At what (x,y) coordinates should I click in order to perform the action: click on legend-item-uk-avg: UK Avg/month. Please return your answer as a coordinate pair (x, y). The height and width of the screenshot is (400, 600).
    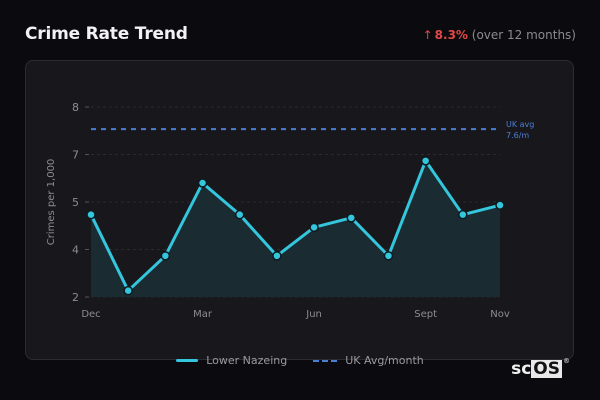
    Looking at the image, I should click on (368, 360).